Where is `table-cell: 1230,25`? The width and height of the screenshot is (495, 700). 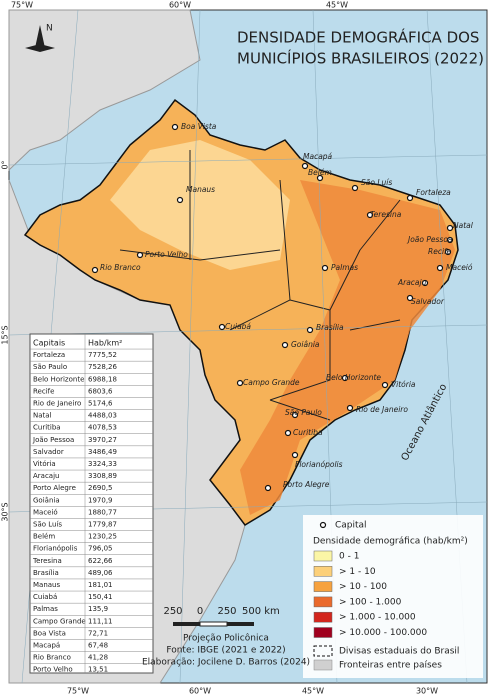
table-cell: 1230,25 is located at coordinates (102, 537).